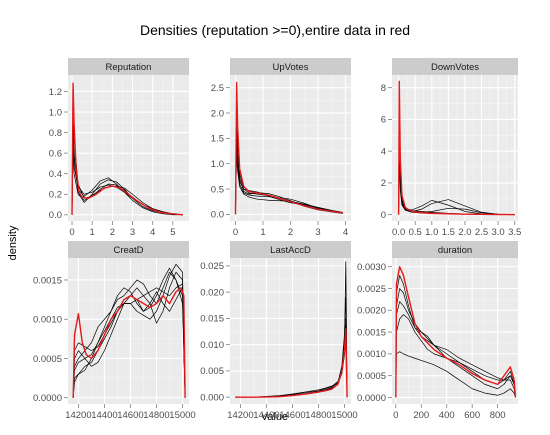 This screenshot has width=550, height=435. Describe the element at coordinates (383, 215) in the screenshot. I see `y-tick-label: 0` at that location.